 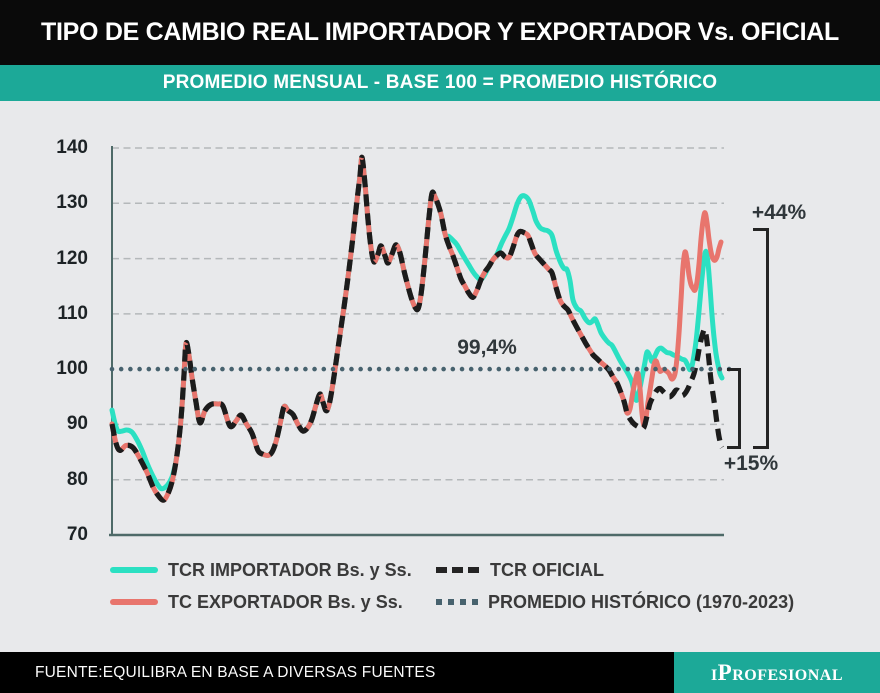 What do you see at coordinates (457, 602) in the screenshot?
I see `promedio-dotted-swatch-icon` at bounding box center [457, 602].